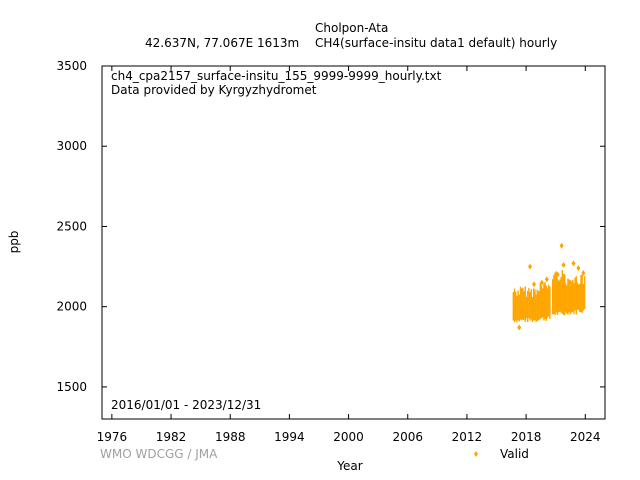 Image resolution: width=640 pixels, height=480 pixels. I want to click on y-tick-label: 1500, so click(71, 387).